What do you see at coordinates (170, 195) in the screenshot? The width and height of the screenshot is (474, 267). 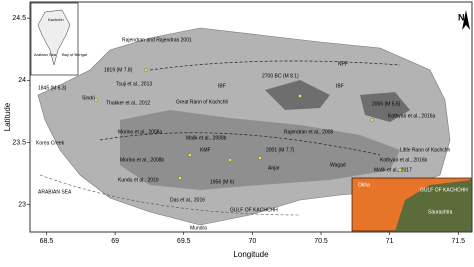 I see `fault-line` at bounding box center [170, 195].